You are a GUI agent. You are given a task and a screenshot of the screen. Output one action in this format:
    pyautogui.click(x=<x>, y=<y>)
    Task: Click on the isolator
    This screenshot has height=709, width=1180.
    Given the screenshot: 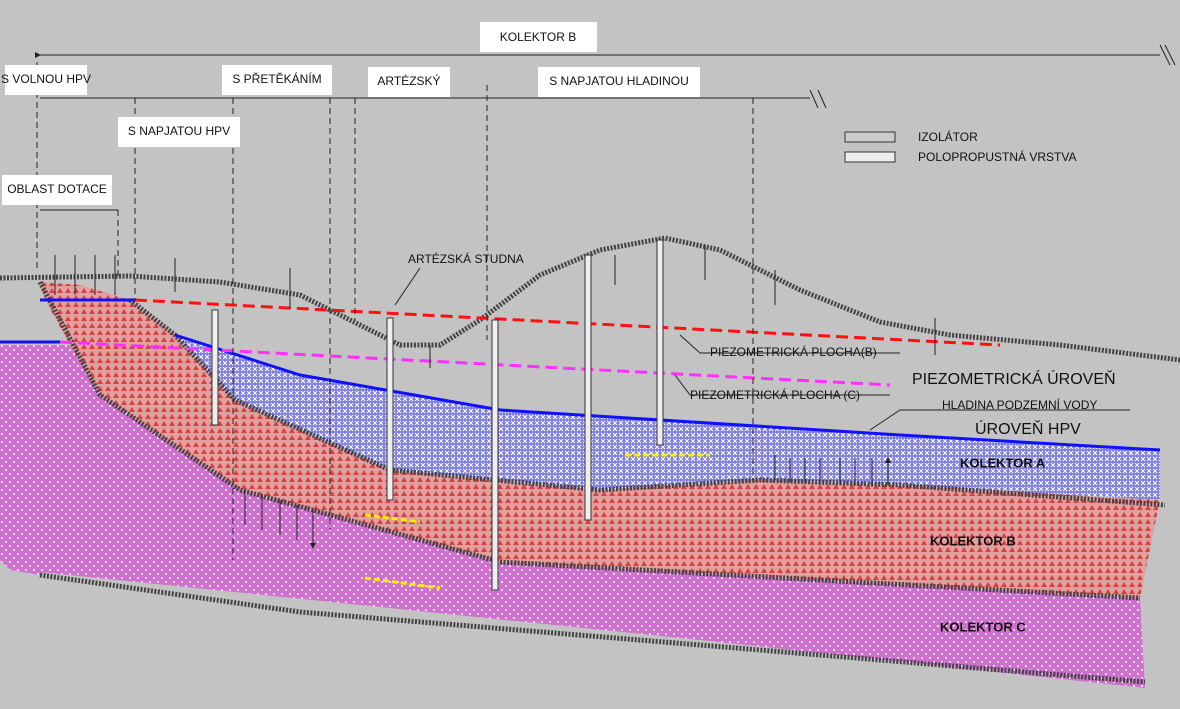 What is the action you would take?
    pyautogui.click(x=592, y=628)
    